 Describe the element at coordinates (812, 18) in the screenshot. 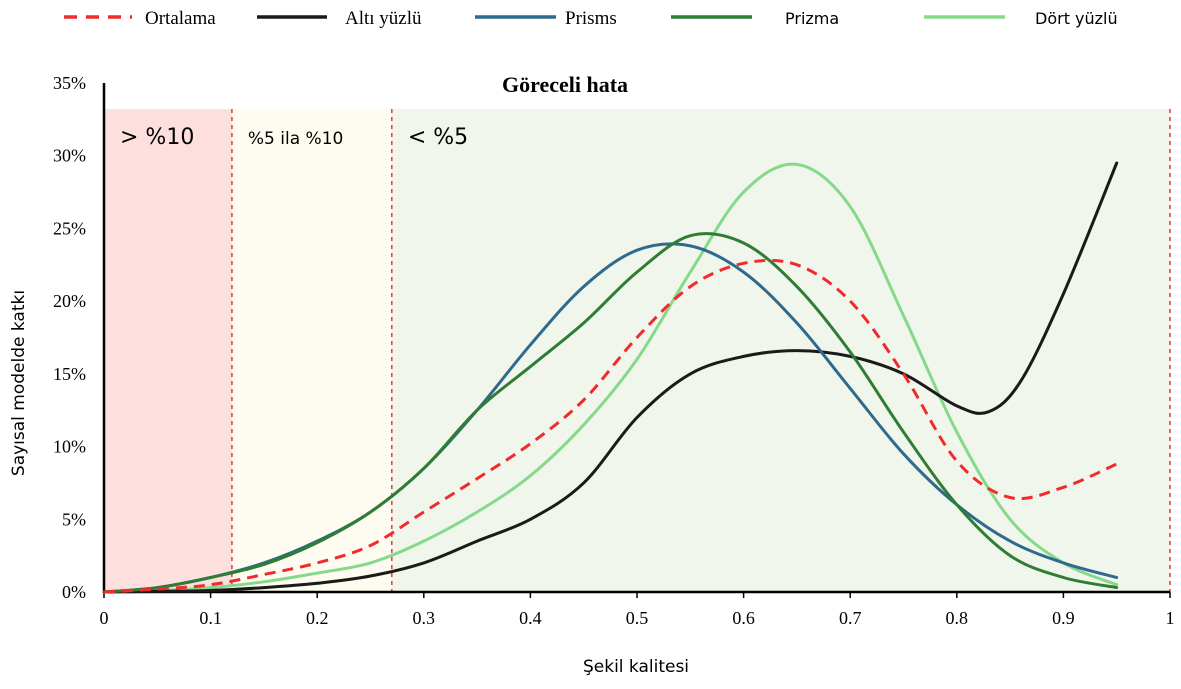

I see `legend-label-3: Prizma` at that location.